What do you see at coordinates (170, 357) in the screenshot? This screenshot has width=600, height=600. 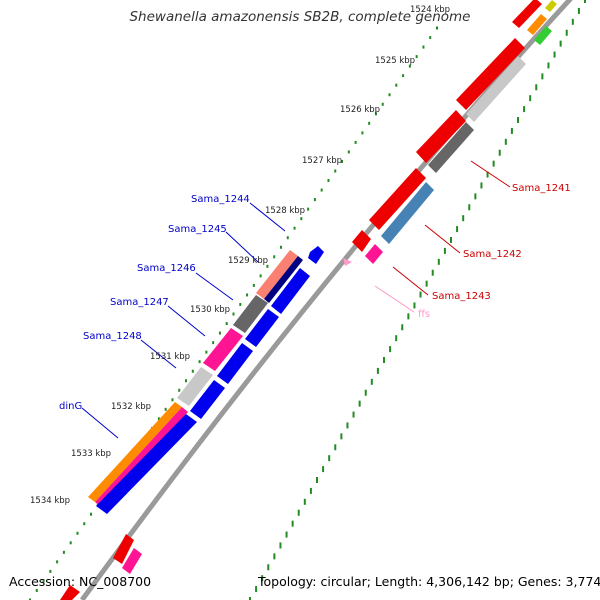 I see `tick-label: 1531 kbp` at bounding box center [170, 357].